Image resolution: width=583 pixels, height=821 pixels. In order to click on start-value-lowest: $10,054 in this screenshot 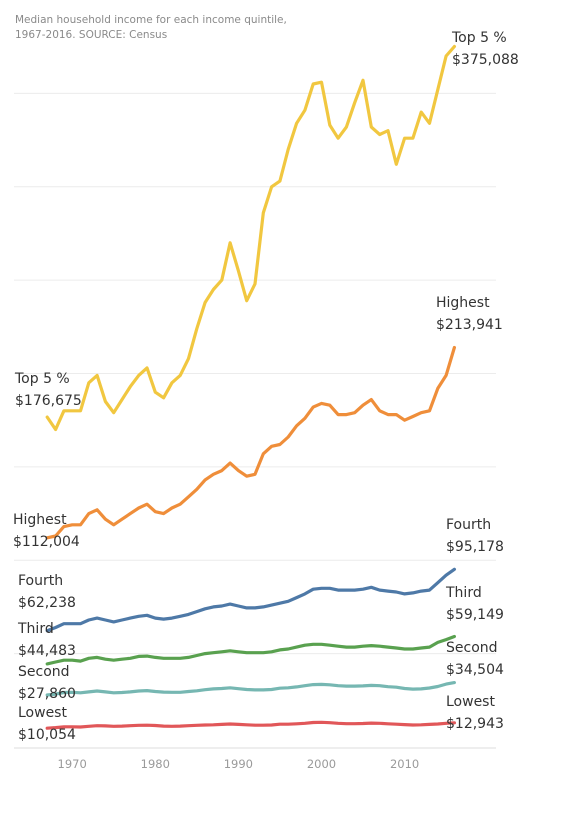, I will do `click(47, 735)`.